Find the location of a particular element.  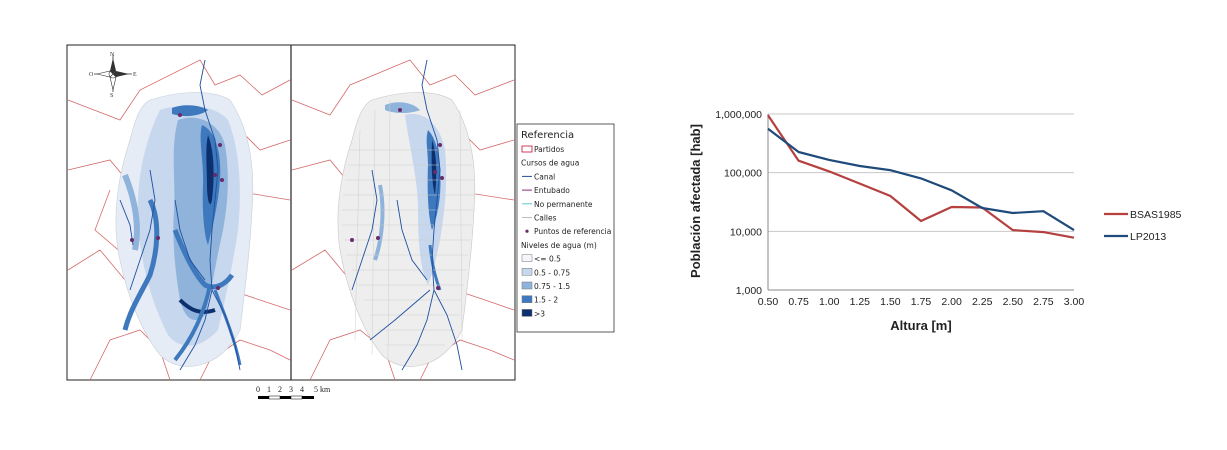

legend-label: 1.5 - 2 is located at coordinates (546, 300).